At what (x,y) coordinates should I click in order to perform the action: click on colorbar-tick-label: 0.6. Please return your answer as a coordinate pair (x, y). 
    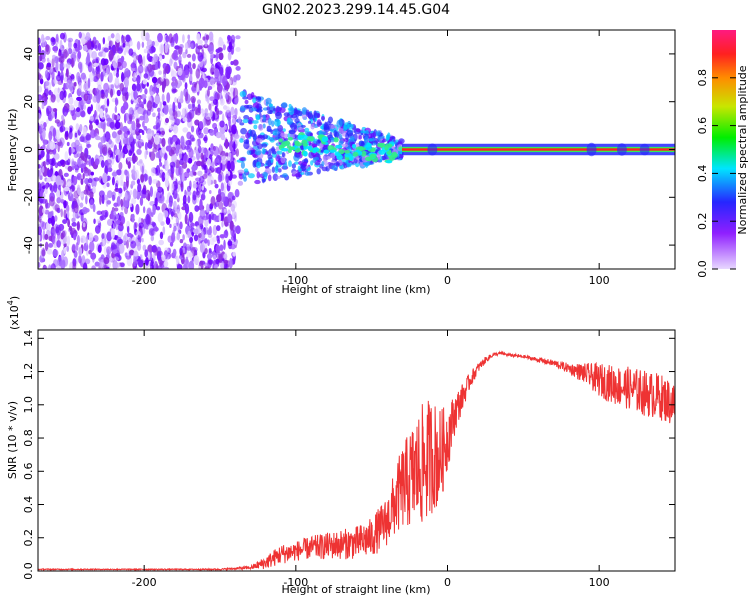
    Looking at the image, I should click on (702, 126).